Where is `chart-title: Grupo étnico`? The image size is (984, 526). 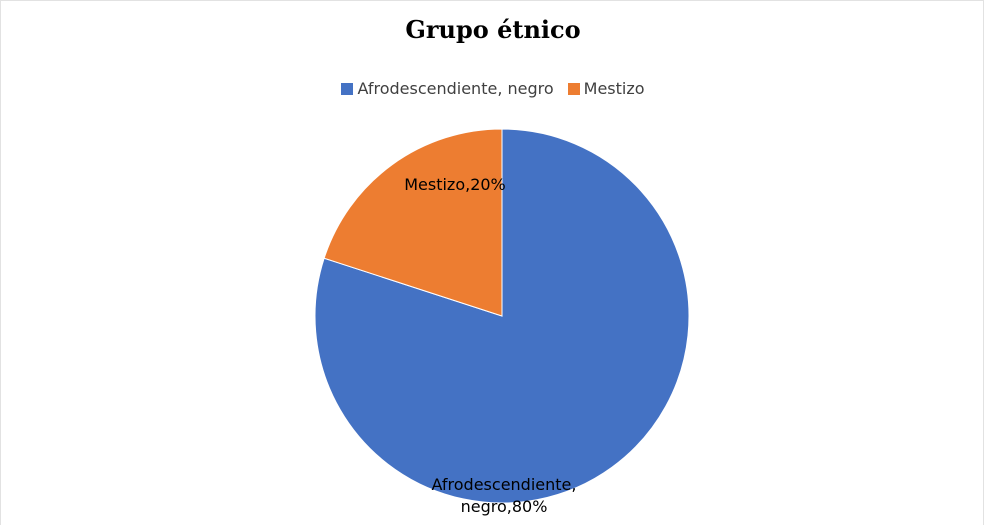
chart-title: Grupo étnico is located at coordinates (493, 29).